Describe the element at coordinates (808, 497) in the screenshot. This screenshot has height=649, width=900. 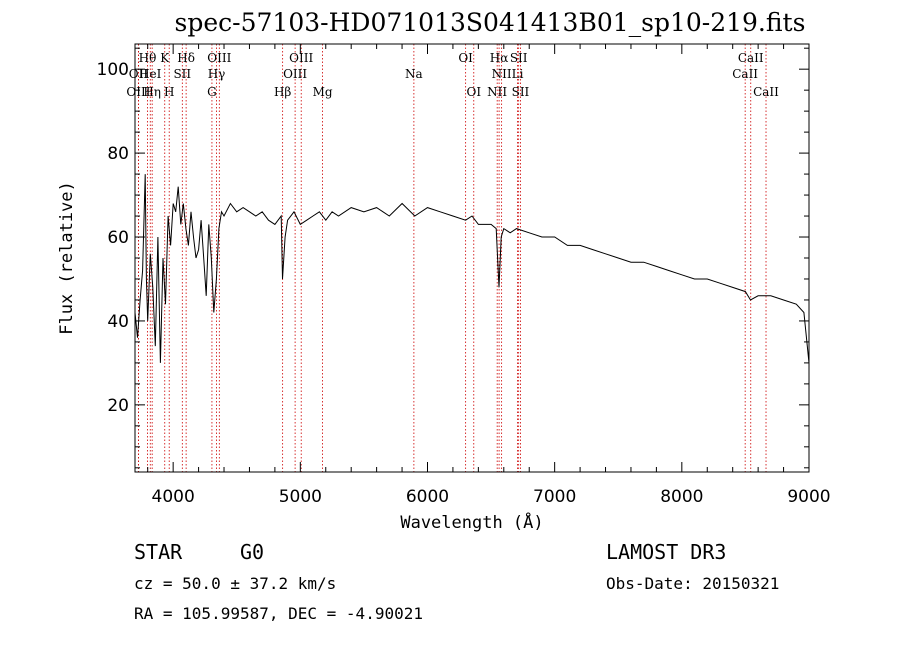
I see `x-tick-label: 9000` at that location.